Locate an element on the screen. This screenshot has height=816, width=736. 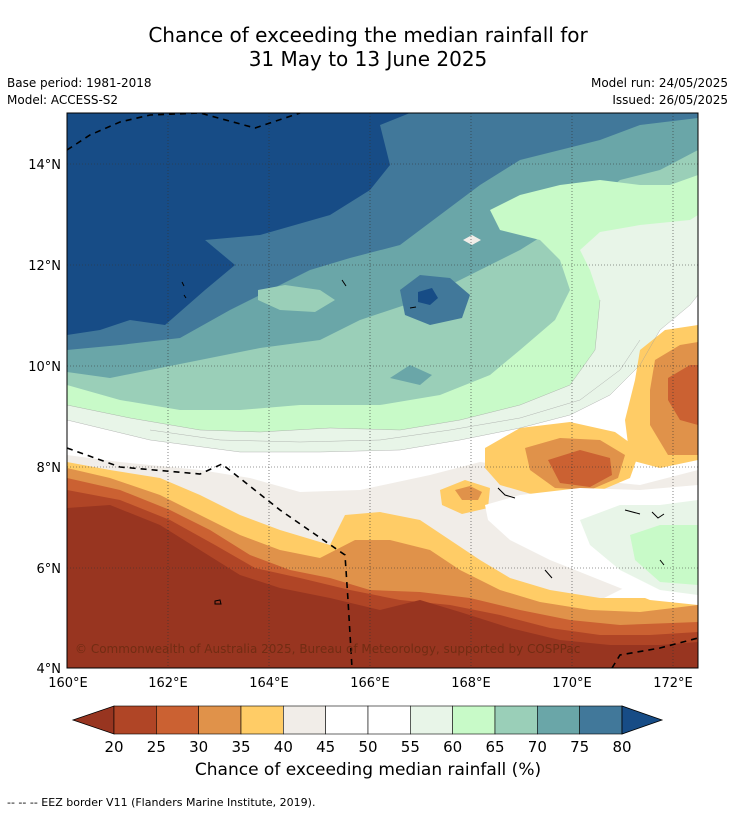
colorbar: 20 25 30 35 40 45 50 55 60 65 70 75 80 is located at coordinates (367, 730).